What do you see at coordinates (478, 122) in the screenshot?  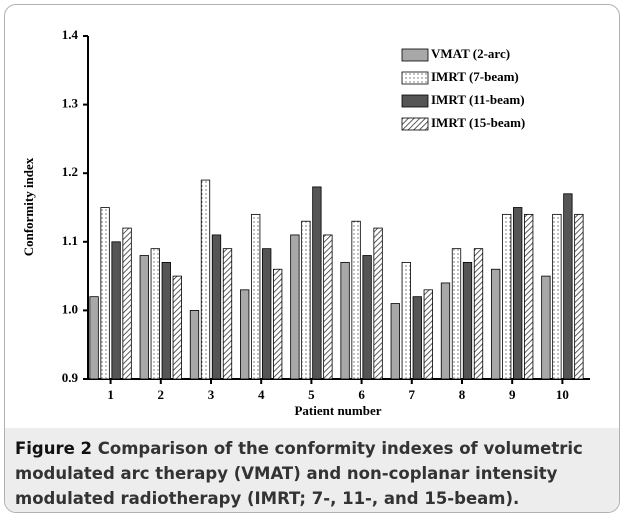 I see `legend-label: IMRT (15-beam)` at bounding box center [478, 122].